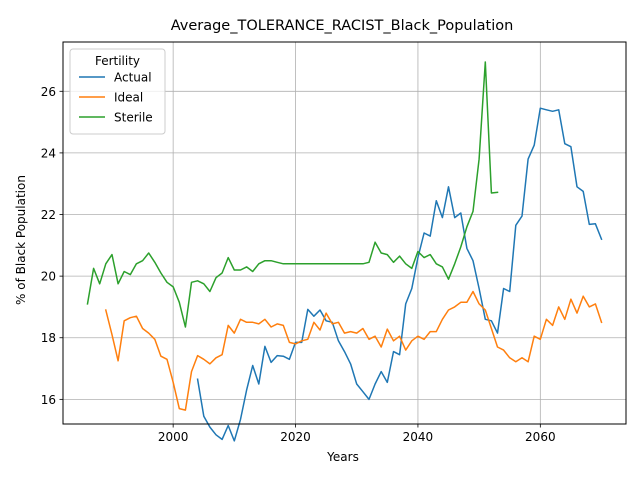 The image size is (640, 480). What do you see at coordinates (48, 153) in the screenshot?
I see `y-tick-label: 24` at bounding box center [48, 153].